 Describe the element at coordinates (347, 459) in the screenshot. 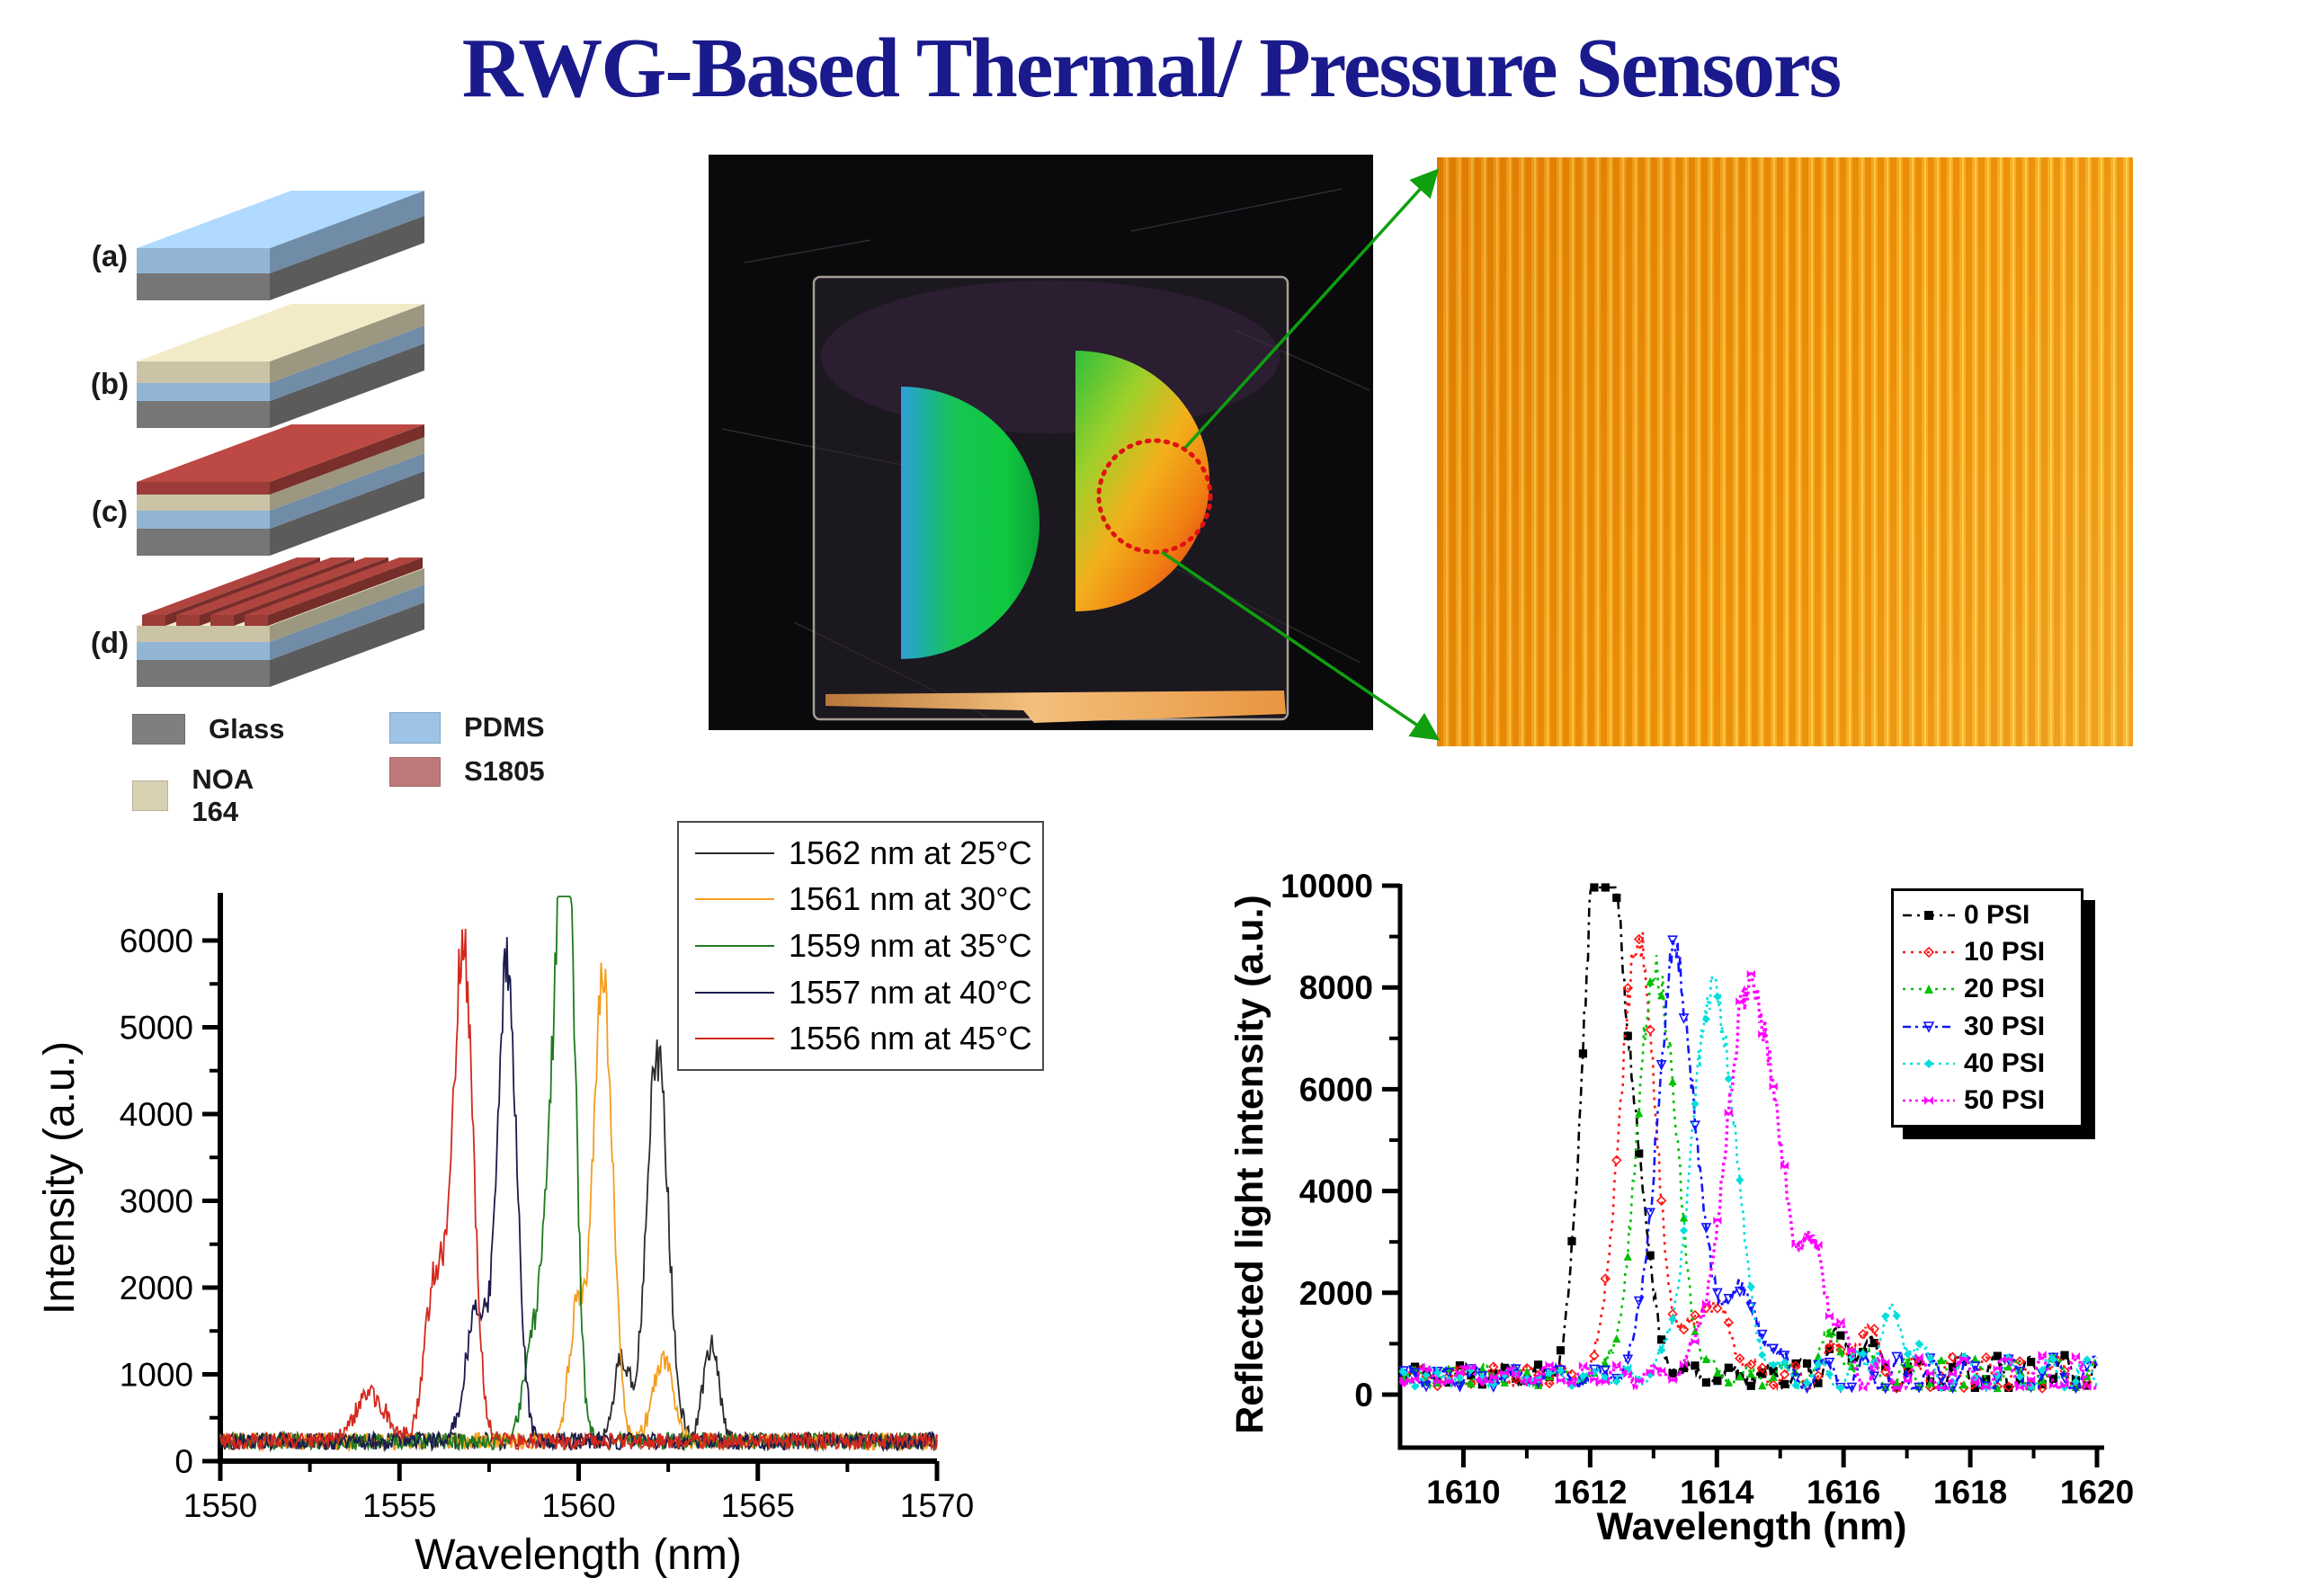

I see `layer-side-s1805` at that location.